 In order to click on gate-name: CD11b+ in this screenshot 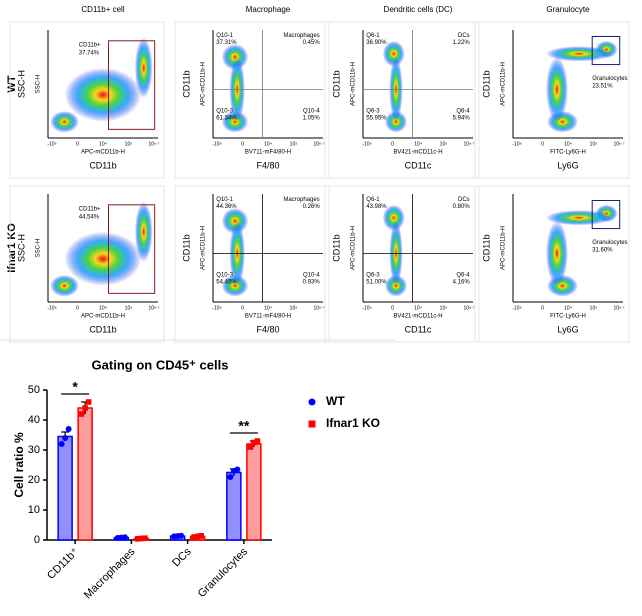, I will do `click(90, 210)`.